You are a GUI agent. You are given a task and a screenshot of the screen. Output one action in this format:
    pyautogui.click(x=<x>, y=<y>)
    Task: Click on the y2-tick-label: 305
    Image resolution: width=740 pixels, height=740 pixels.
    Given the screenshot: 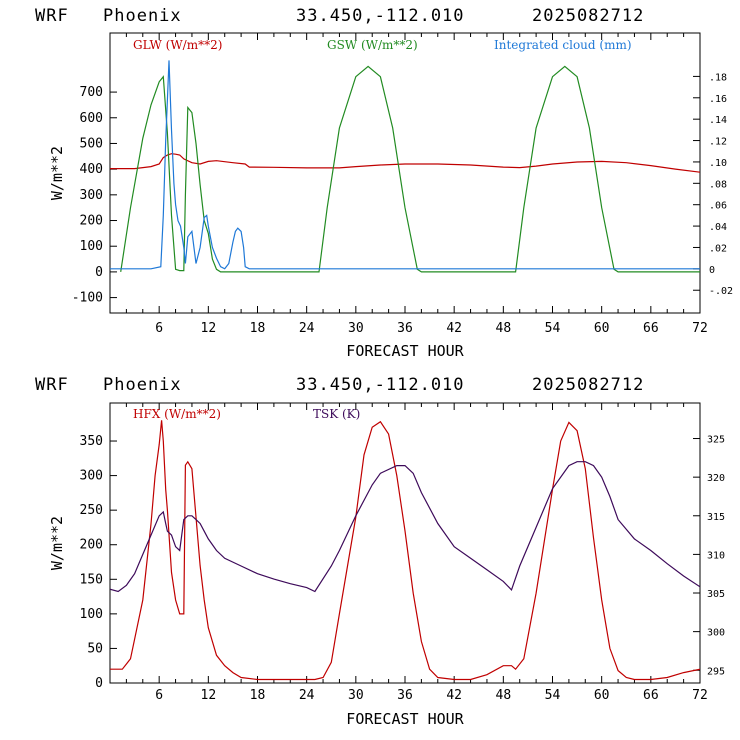 What is the action you would take?
    pyautogui.click(x=716, y=594)
    